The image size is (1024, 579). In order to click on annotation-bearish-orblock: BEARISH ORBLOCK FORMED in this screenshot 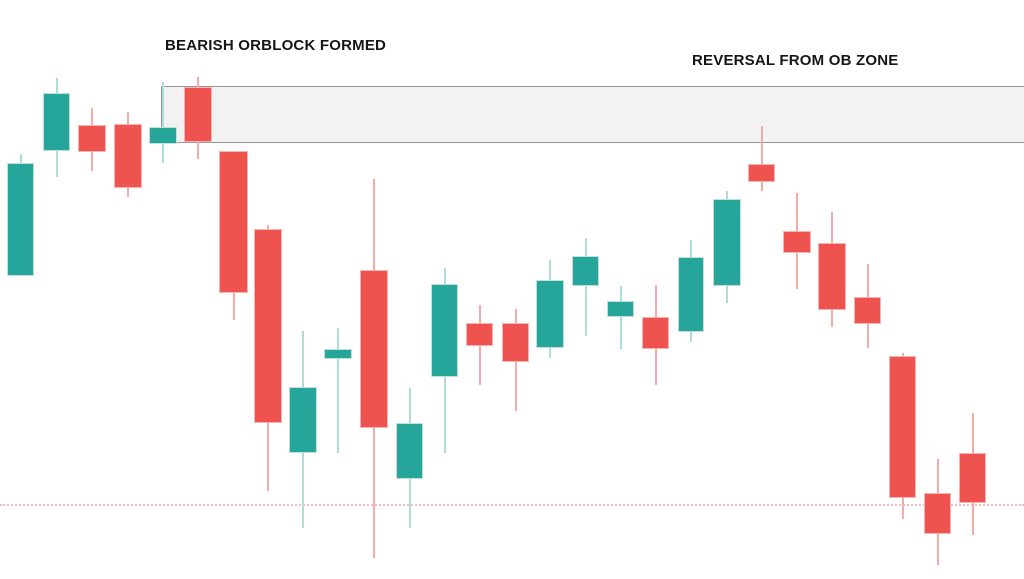, I will do `click(276, 45)`.